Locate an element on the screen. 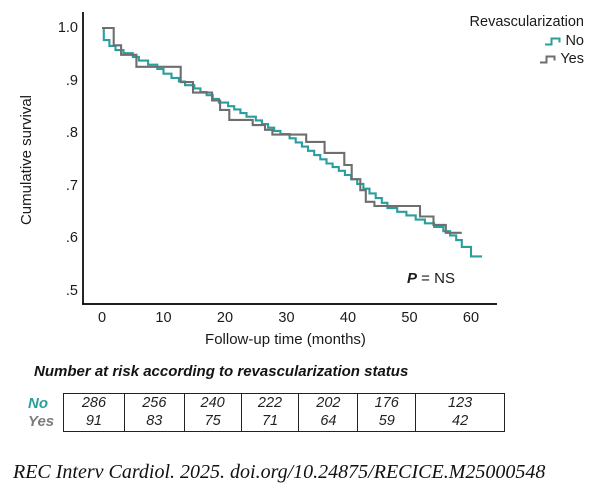 This screenshot has height=496, width=608. x-tick-10: 10 is located at coordinates (163, 318).